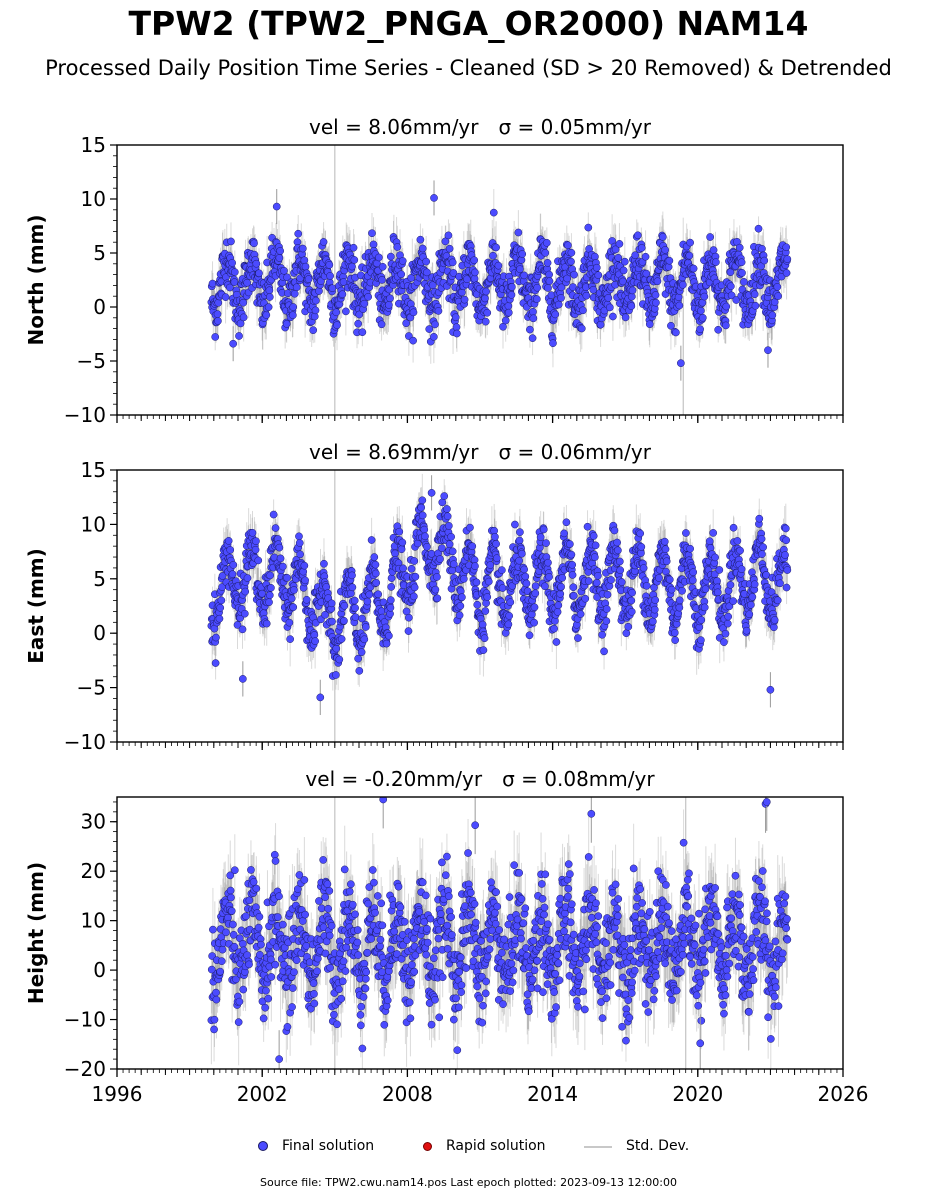 Image resolution: width=937 pixels, height=1200 pixels. I want to click on height-outlier-point, so click(475, 825).